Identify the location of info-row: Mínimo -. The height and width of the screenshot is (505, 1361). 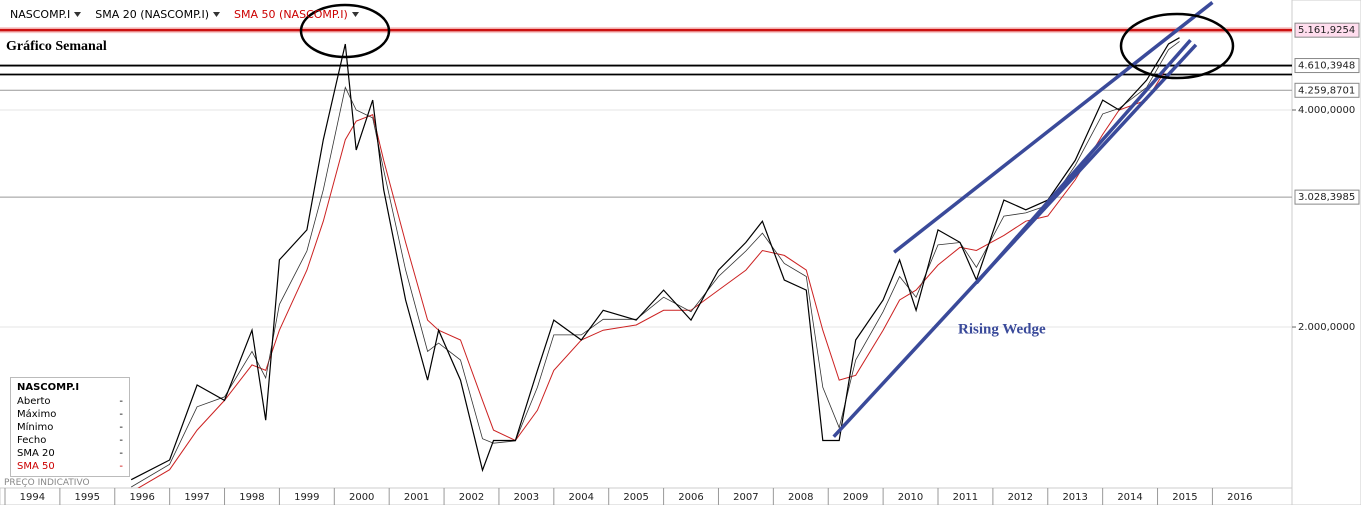
(70, 427).